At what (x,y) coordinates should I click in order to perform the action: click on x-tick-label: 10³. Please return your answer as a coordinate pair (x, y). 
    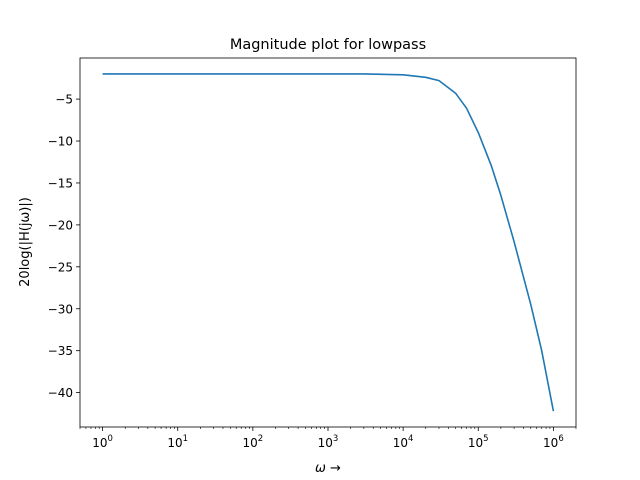
    Looking at the image, I should click on (328, 442).